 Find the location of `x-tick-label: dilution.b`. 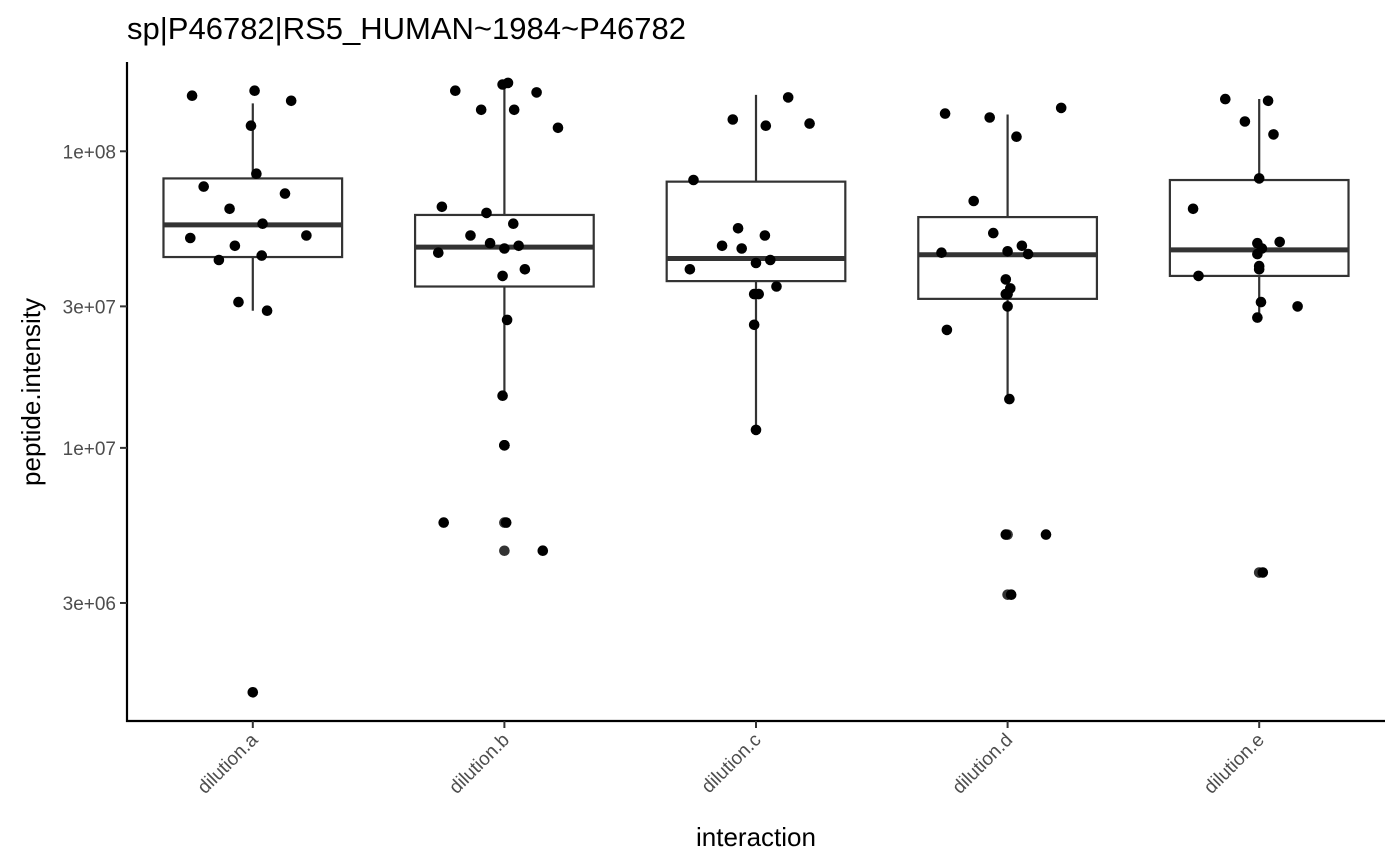

x-tick-label: dilution.b is located at coordinates (479, 764).